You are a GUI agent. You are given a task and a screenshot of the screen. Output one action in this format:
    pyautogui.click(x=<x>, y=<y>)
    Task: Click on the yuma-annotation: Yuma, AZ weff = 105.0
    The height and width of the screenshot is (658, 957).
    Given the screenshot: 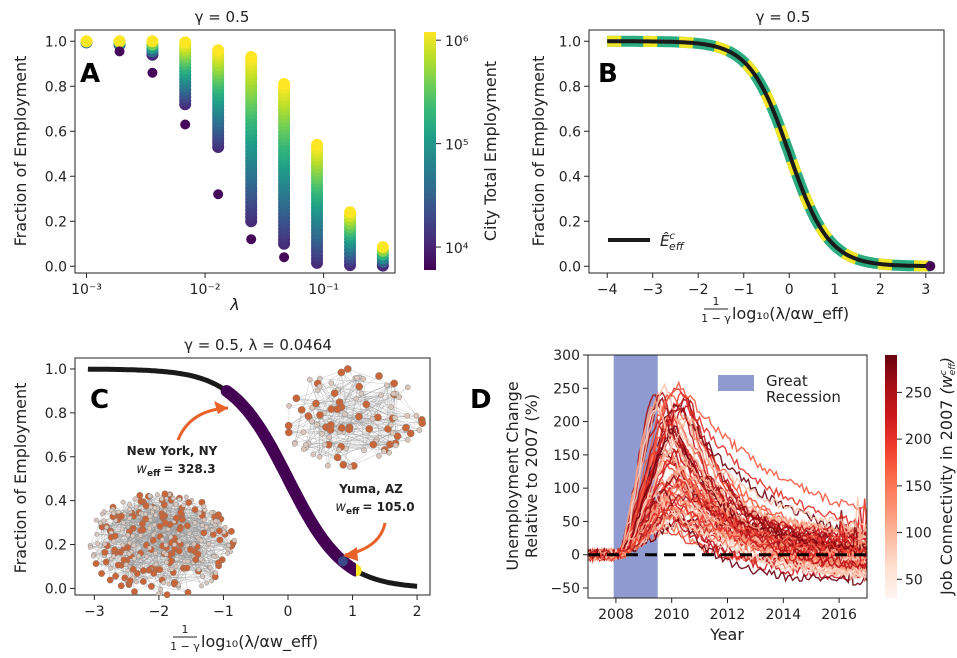 What is the action you would take?
    pyautogui.click(x=375, y=521)
    